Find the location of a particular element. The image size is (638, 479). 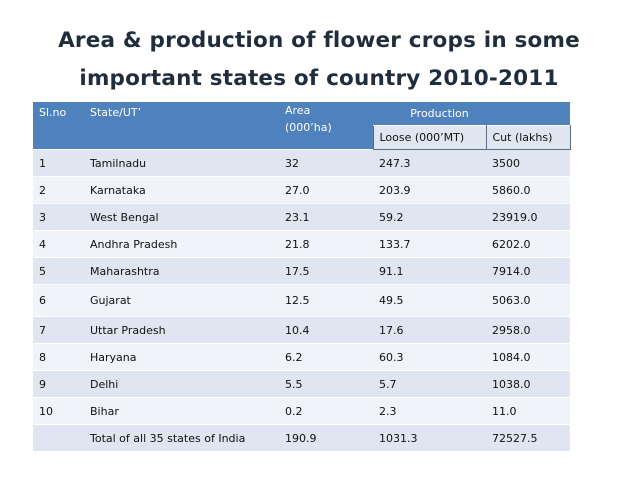

cell-cut: 1038.0 is located at coordinates (528, 384).